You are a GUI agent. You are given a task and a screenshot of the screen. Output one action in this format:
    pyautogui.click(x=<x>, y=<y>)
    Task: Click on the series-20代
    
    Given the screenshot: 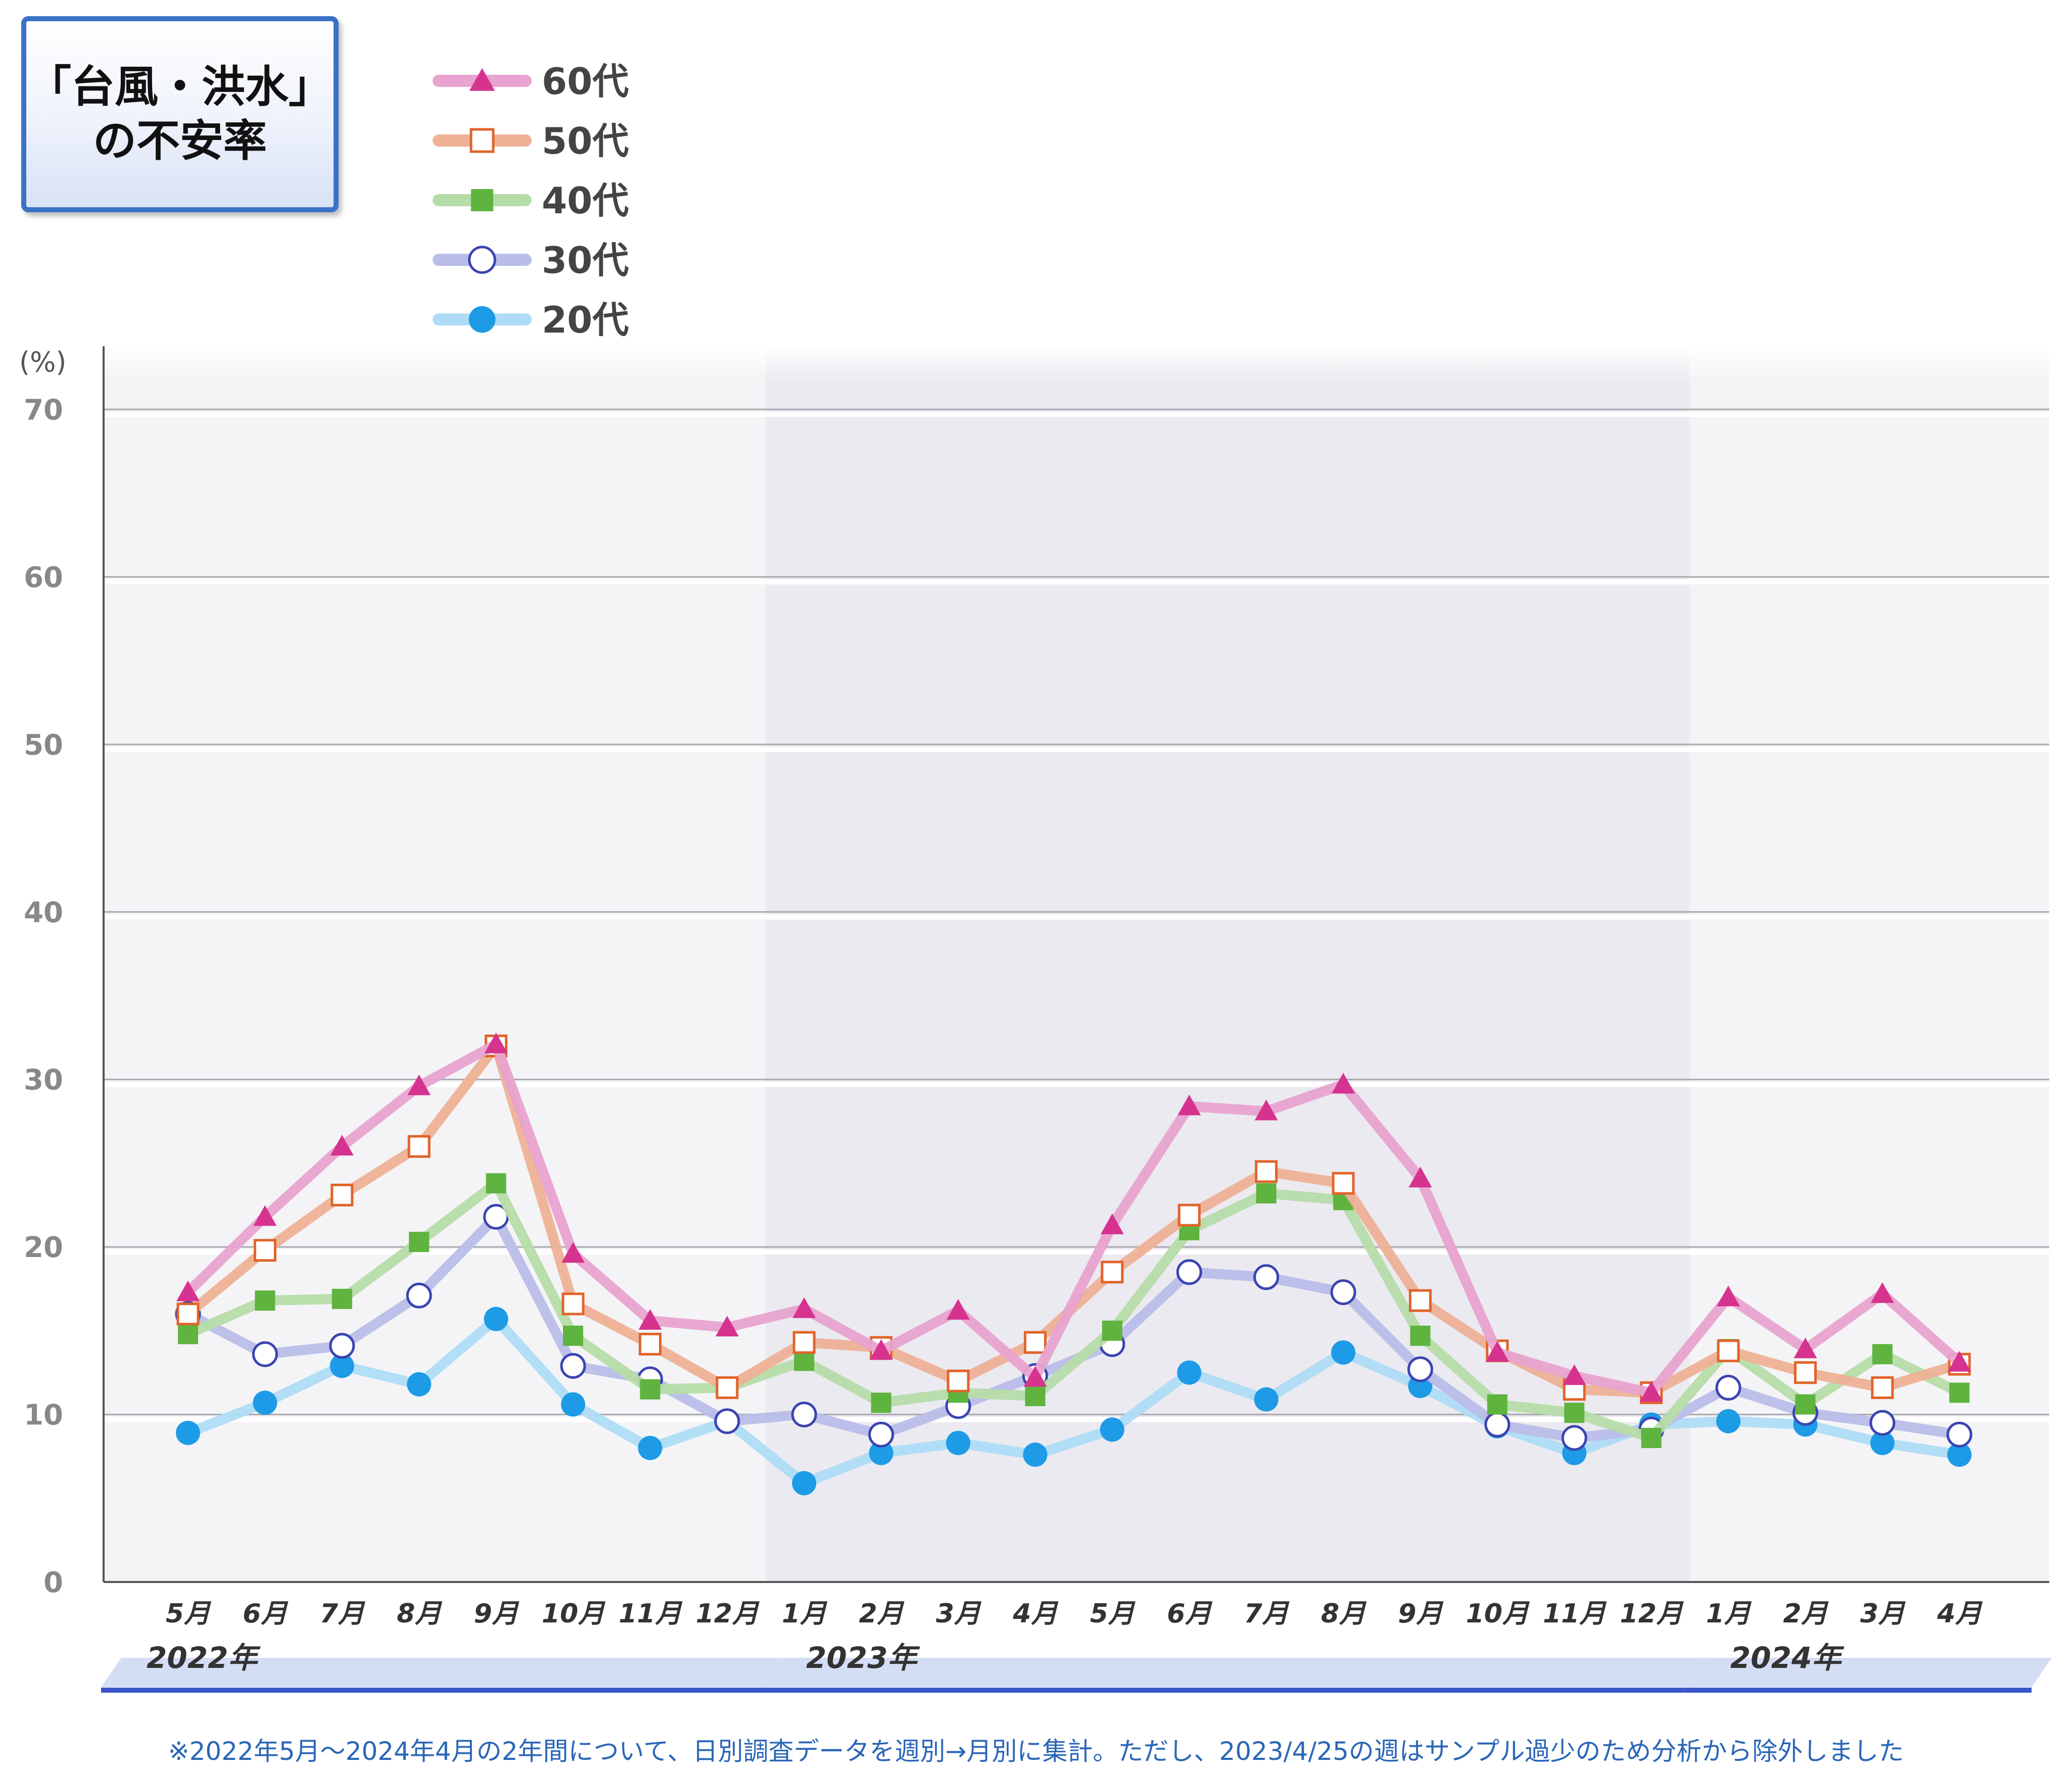 What is the action you would take?
    pyautogui.click(x=1074, y=1401)
    